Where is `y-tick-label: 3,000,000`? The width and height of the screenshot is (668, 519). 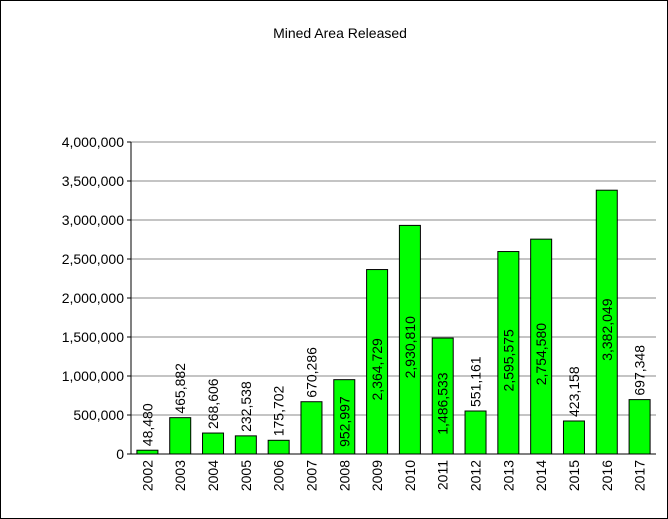 y-tick-label: 3,000,000 is located at coordinates (93, 220).